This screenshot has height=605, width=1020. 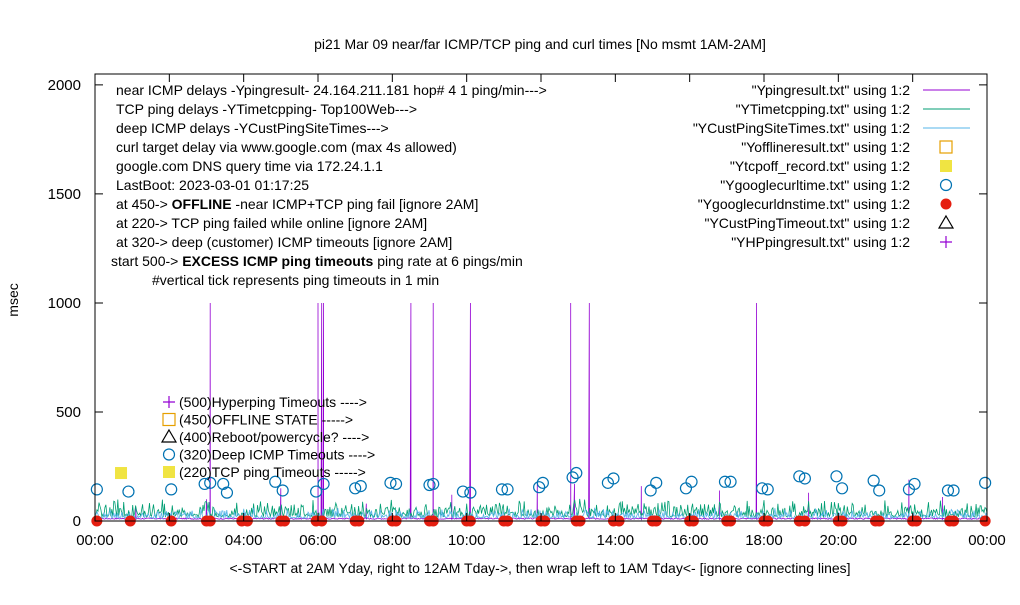 What do you see at coordinates (820, 242) in the screenshot?
I see `legend-label-8: "YHPpingresult.txt" using 1:2` at bounding box center [820, 242].